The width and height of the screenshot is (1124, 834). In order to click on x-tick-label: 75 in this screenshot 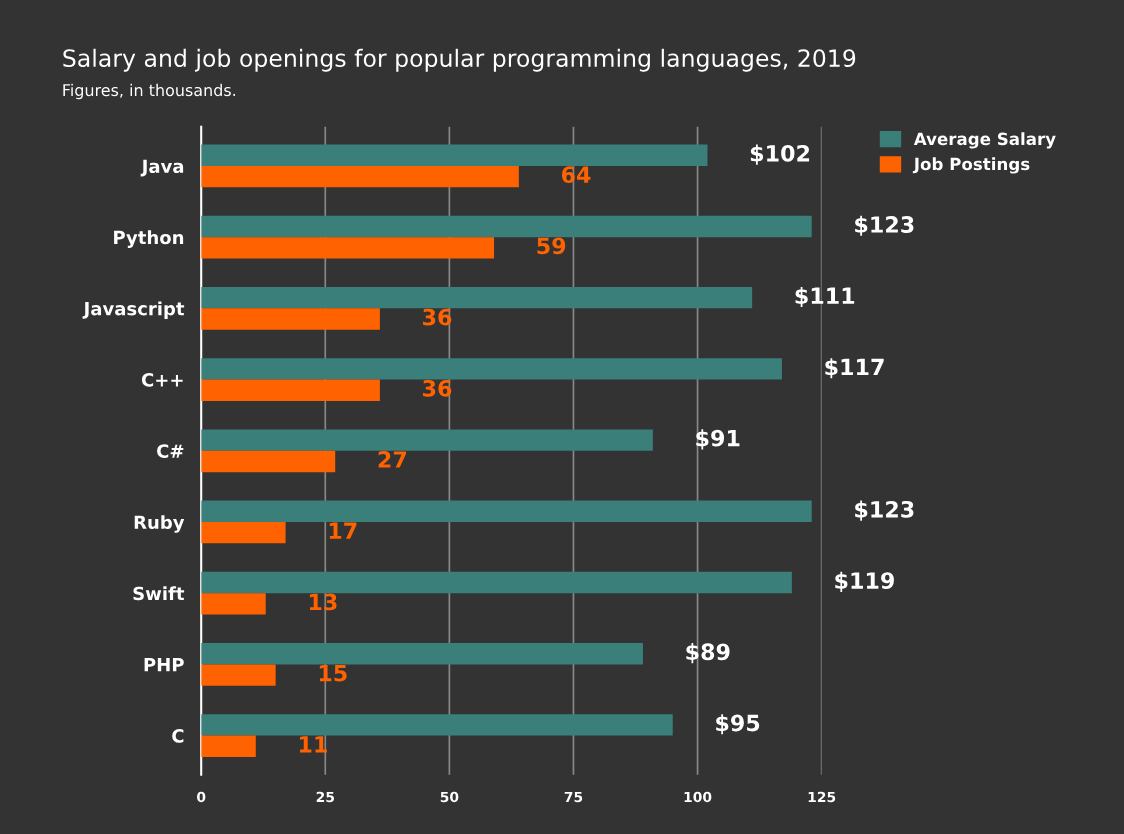, I will do `click(573, 797)`.